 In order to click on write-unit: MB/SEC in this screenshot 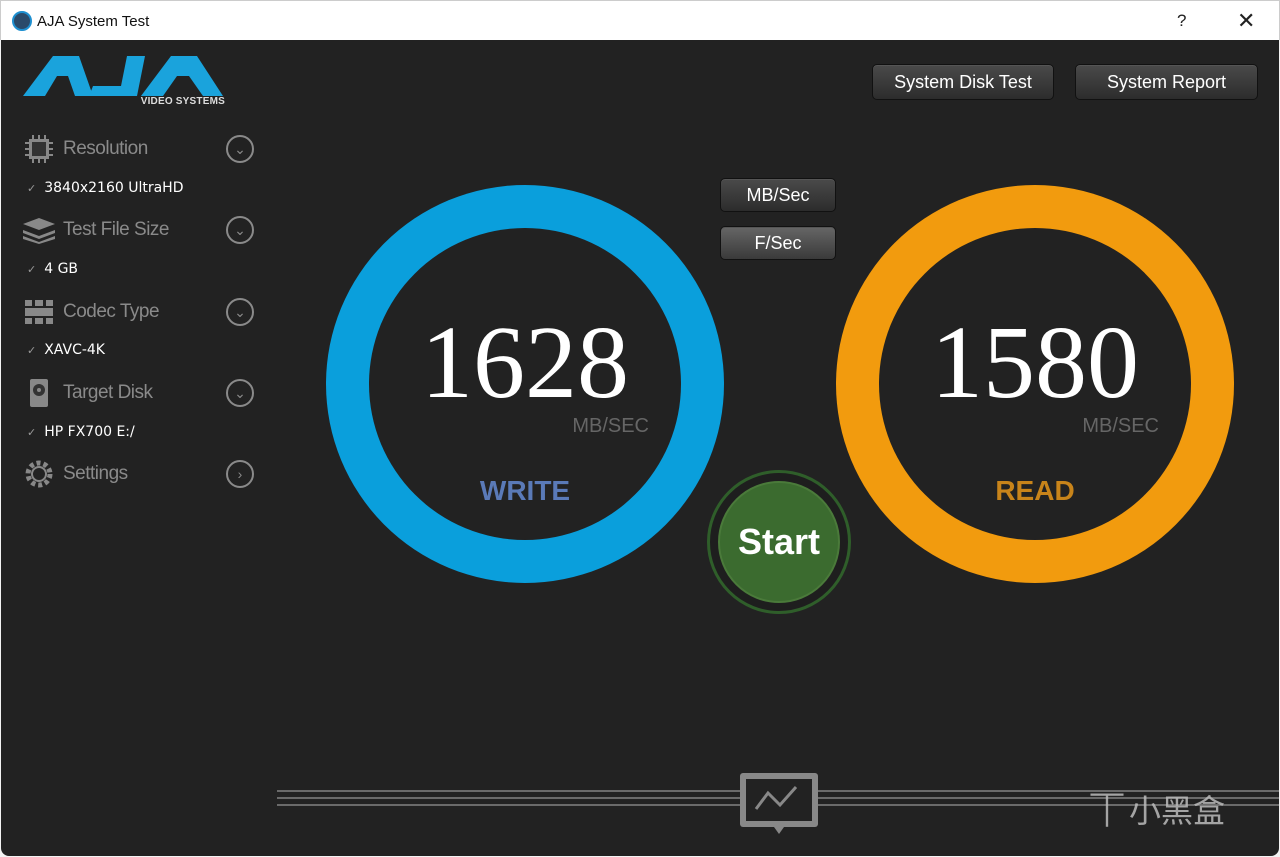, I will do `click(610, 426)`.